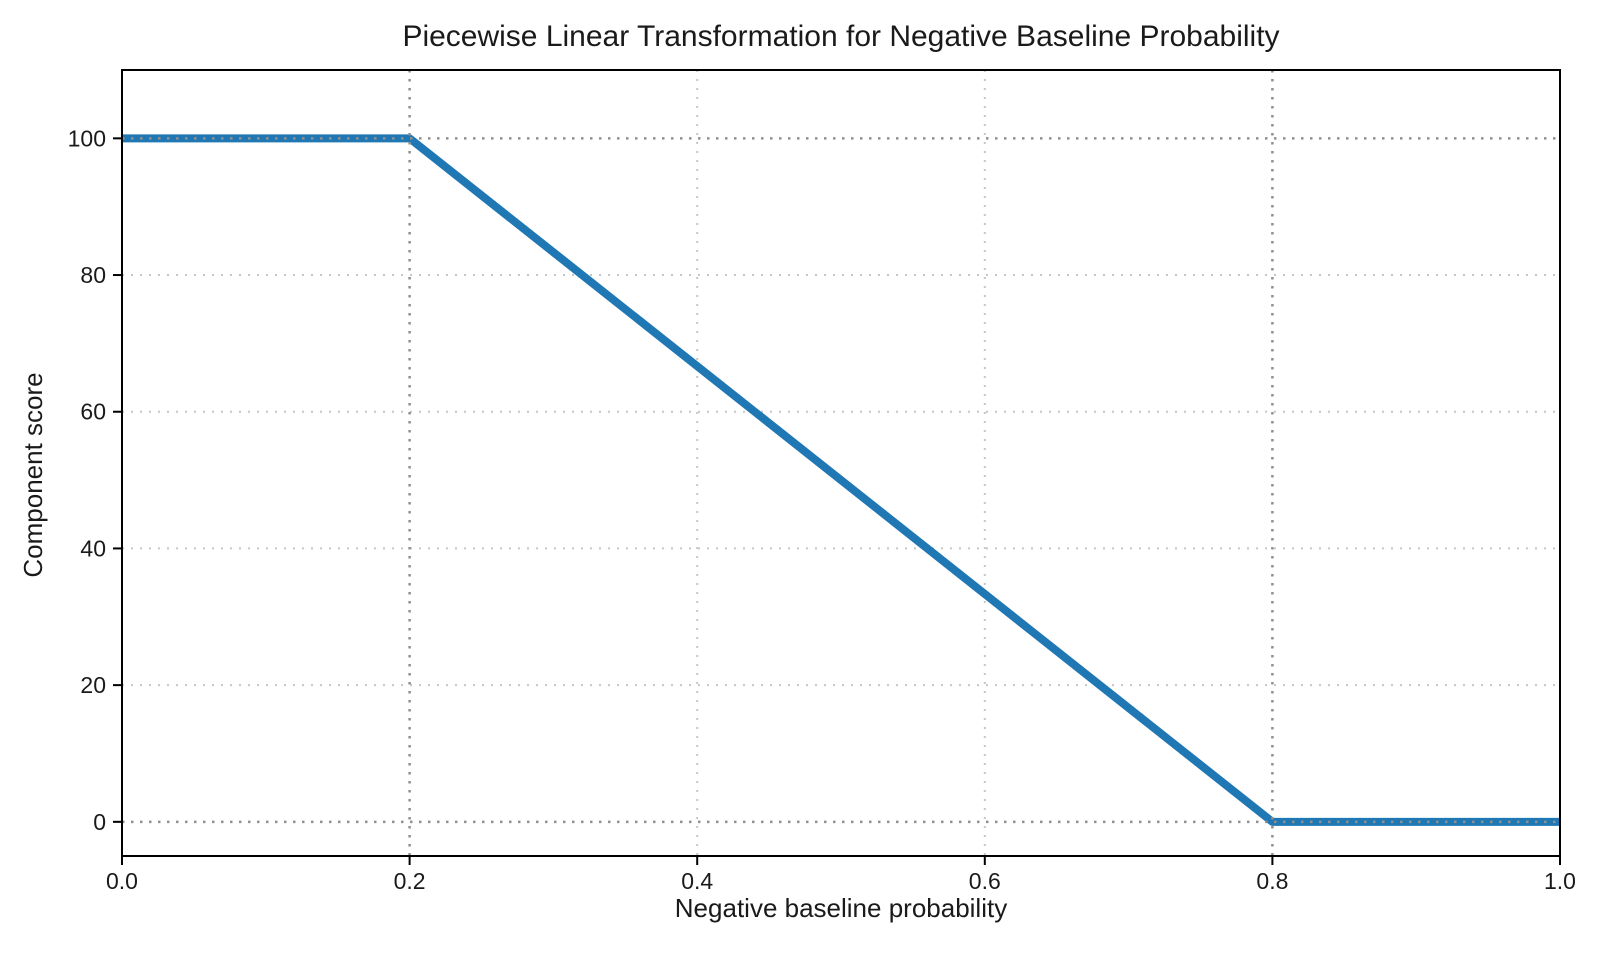 The height and width of the screenshot is (960, 1600). I want to click on x-tick-label: 1.0, so click(1560, 881).